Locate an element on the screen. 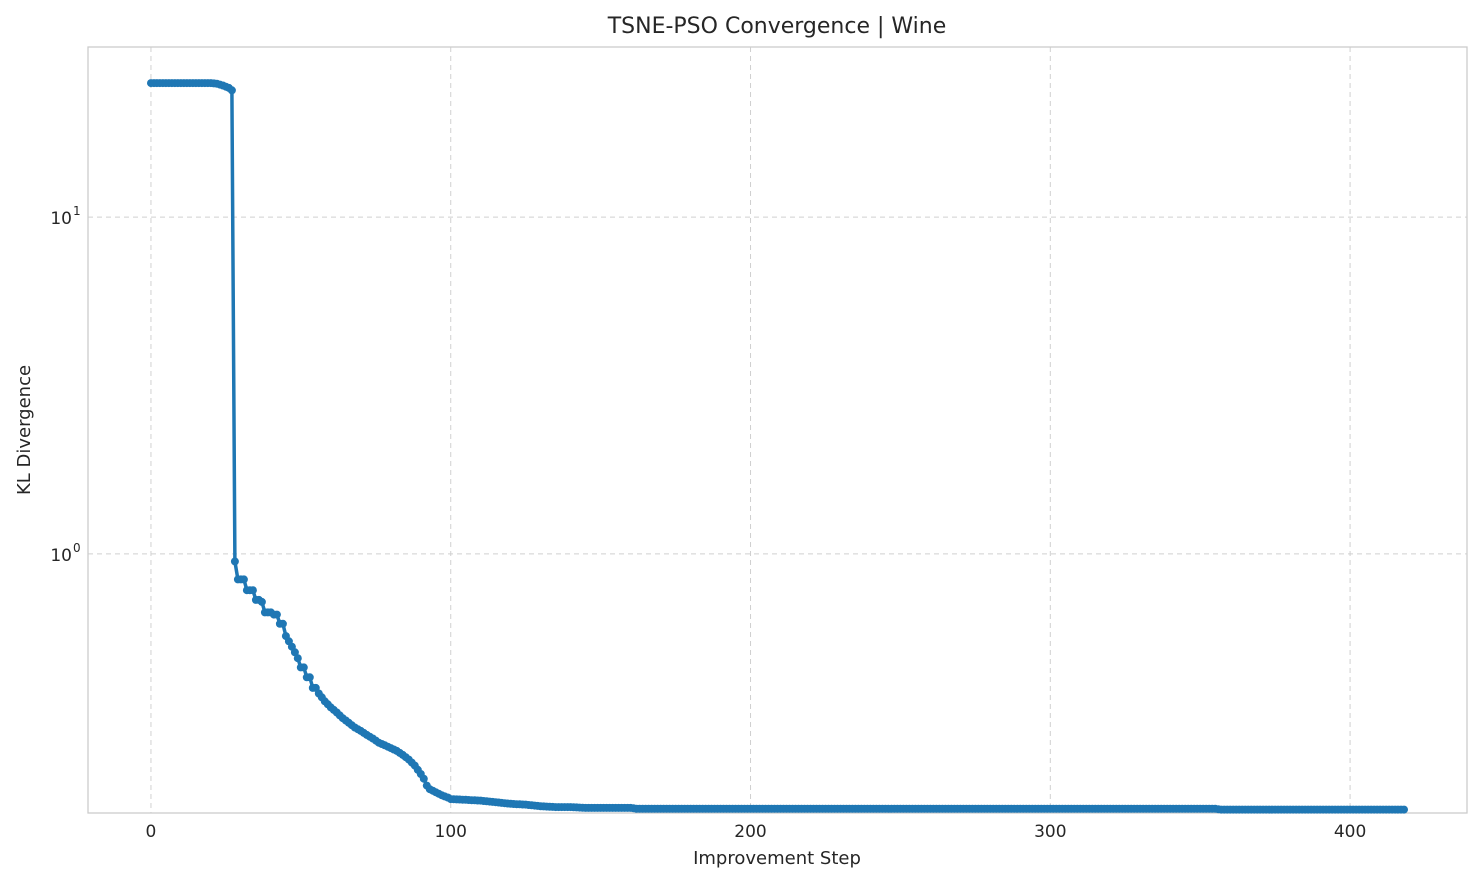  x-tick-label: 200 is located at coordinates (750, 832).